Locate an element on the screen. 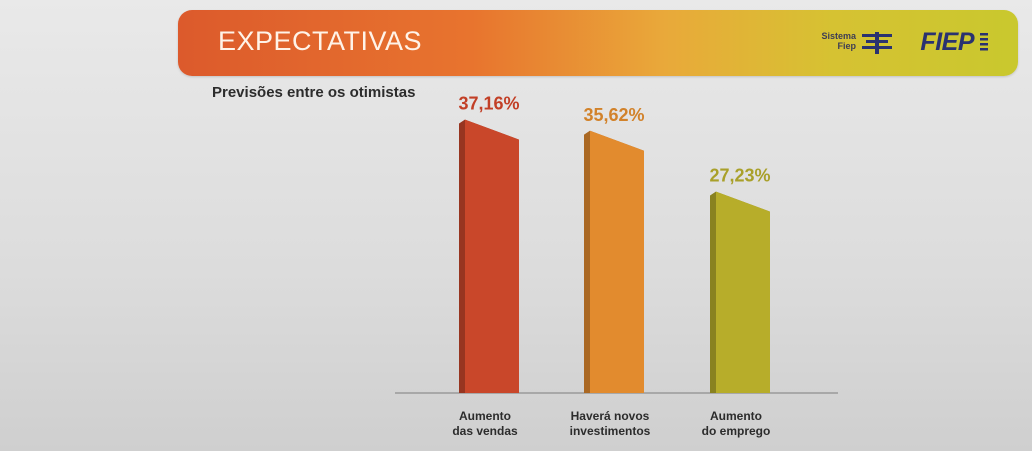 The image size is (1032, 451). header-banner: EXPECTATIVAS Sistema Fiep FIEP is located at coordinates (598, 43).